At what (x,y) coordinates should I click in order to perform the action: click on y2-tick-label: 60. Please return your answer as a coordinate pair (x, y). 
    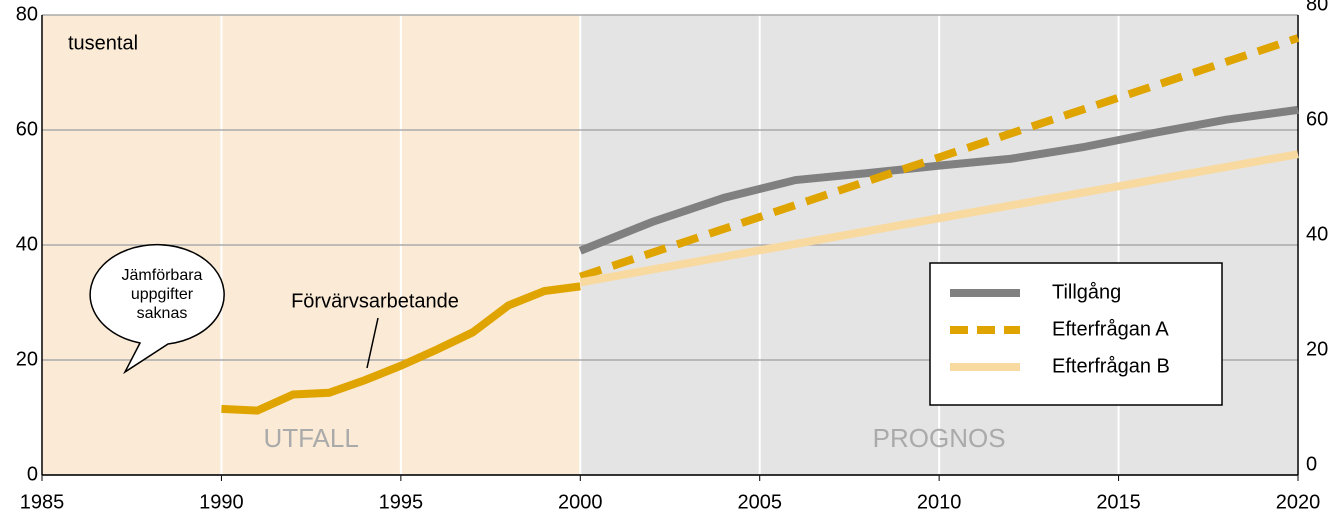
    Looking at the image, I should click on (1317, 119).